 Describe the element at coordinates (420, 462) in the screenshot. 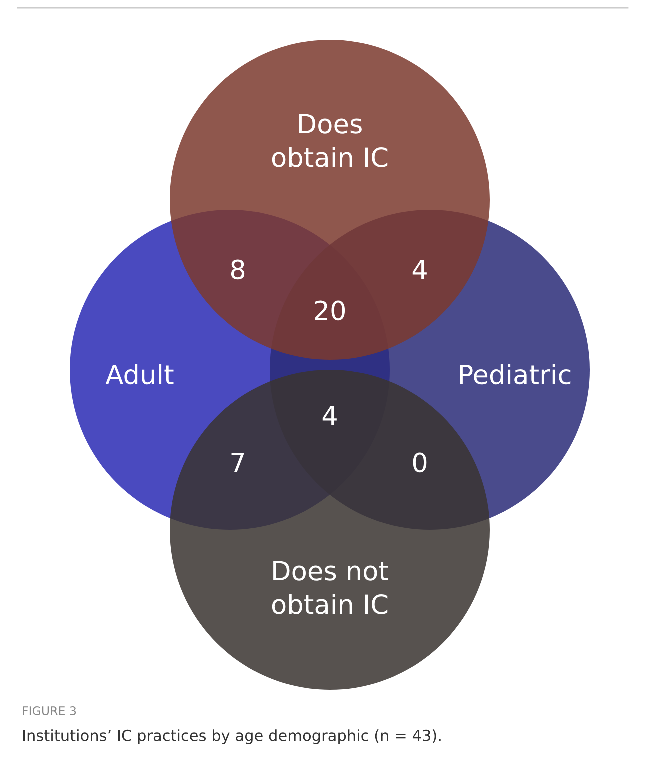

I see `data-label: 0` at that location.